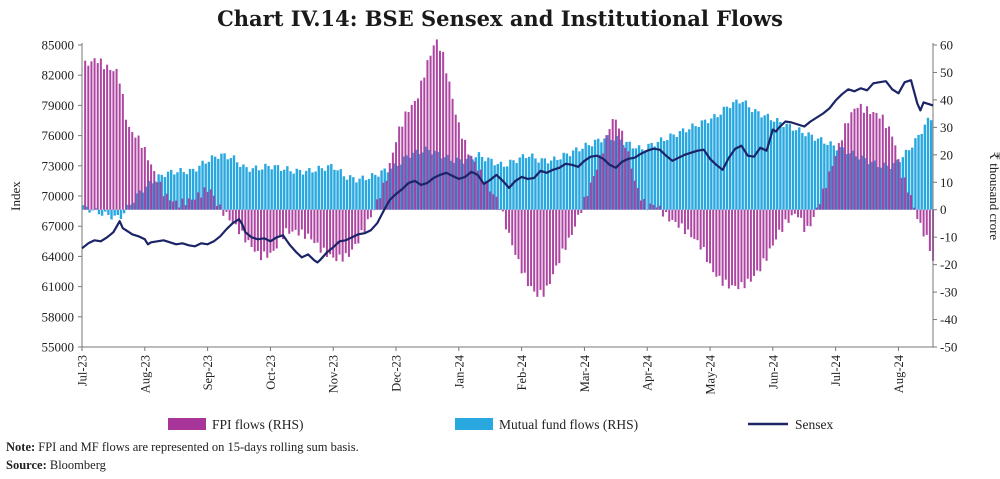 The height and width of the screenshot is (479, 1000). Describe the element at coordinates (58, 286) in the screenshot. I see `left-tick-label: 61000` at that location.